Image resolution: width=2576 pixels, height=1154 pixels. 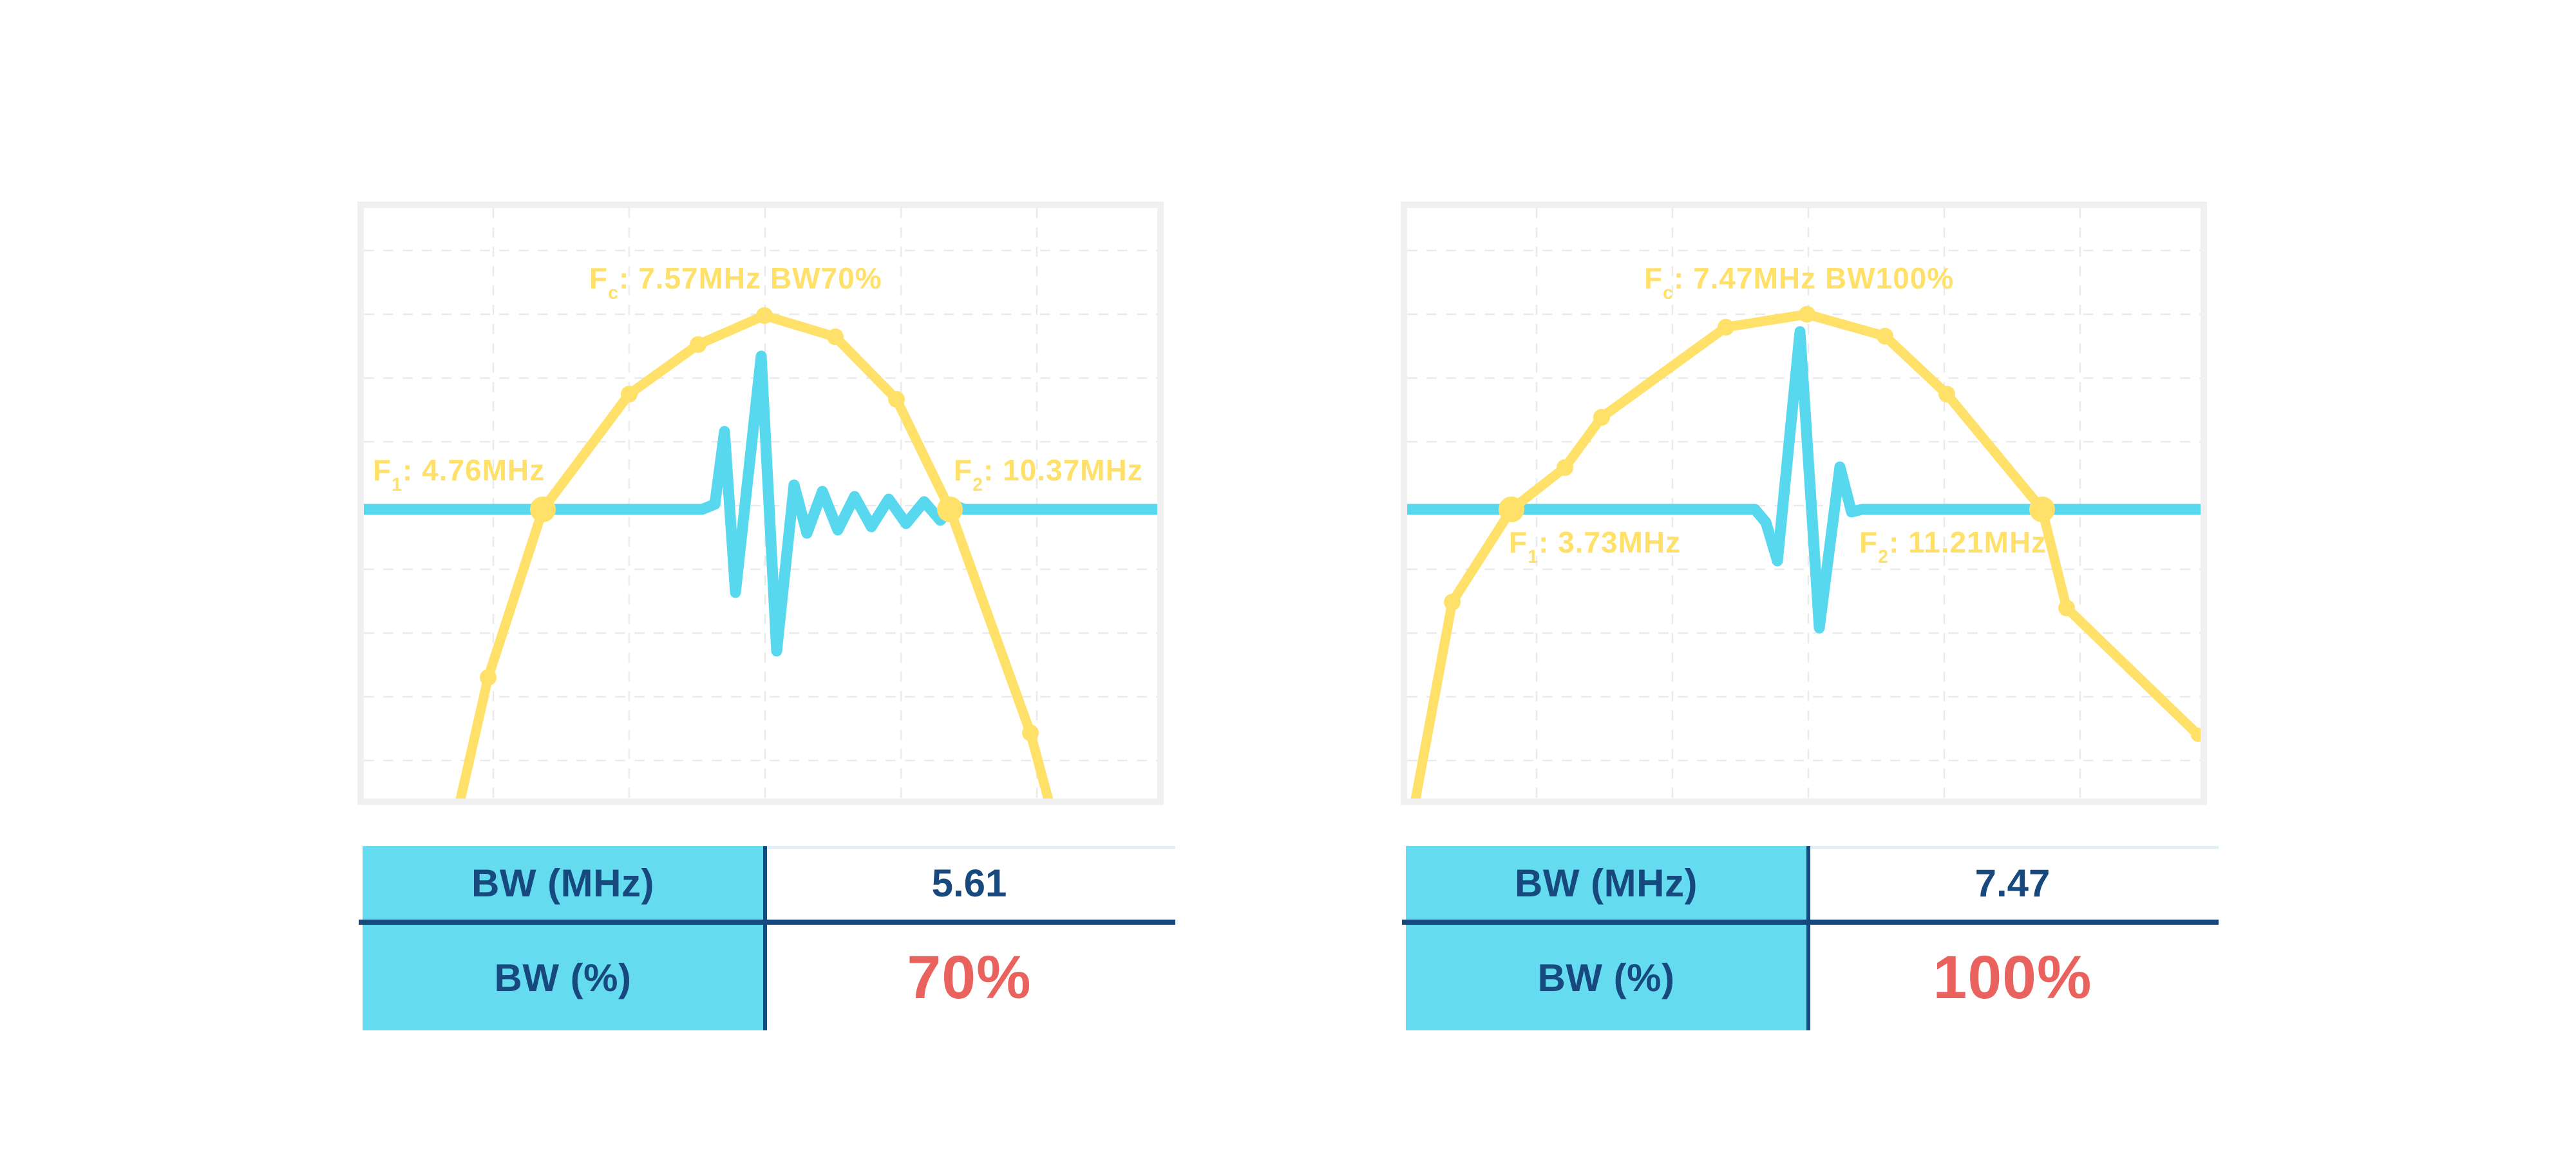 I want to click on table-row: BW (%) 70%, so click(x=769, y=977).